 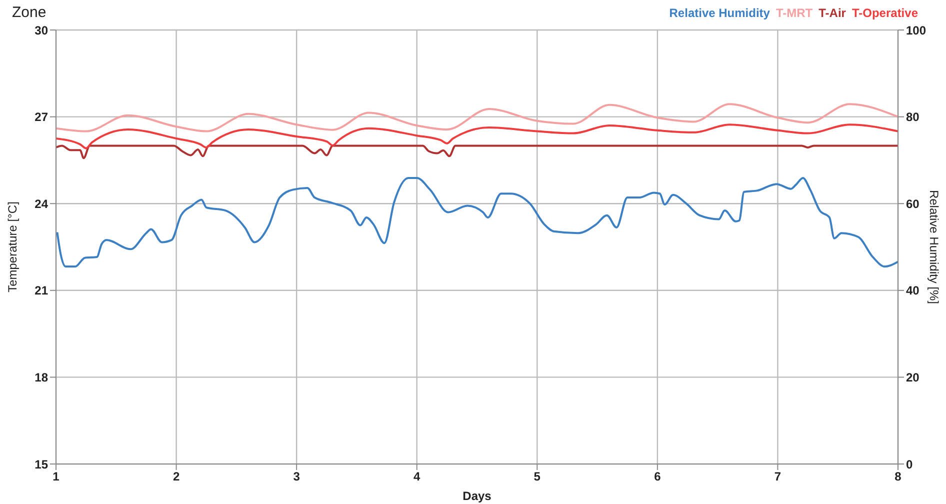 What do you see at coordinates (56, 477) in the screenshot?
I see `x-tick-label: 1` at bounding box center [56, 477].